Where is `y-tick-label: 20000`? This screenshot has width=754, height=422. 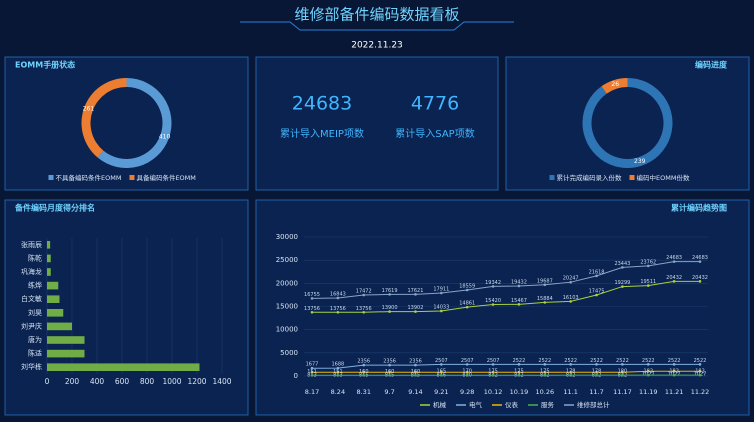 y-tick-label: 20000 is located at coordinates (287, 283).